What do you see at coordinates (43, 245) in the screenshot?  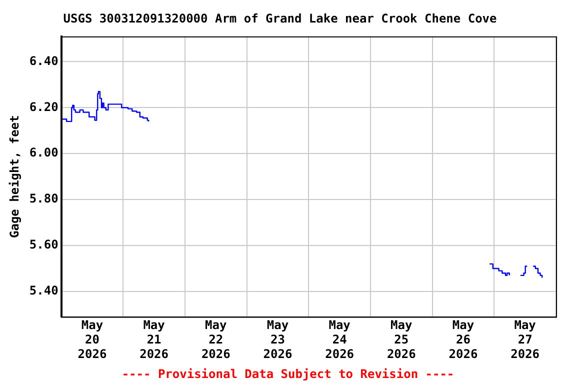 I see `y-tick-label: 5.60` at bounding box center [43, 245].